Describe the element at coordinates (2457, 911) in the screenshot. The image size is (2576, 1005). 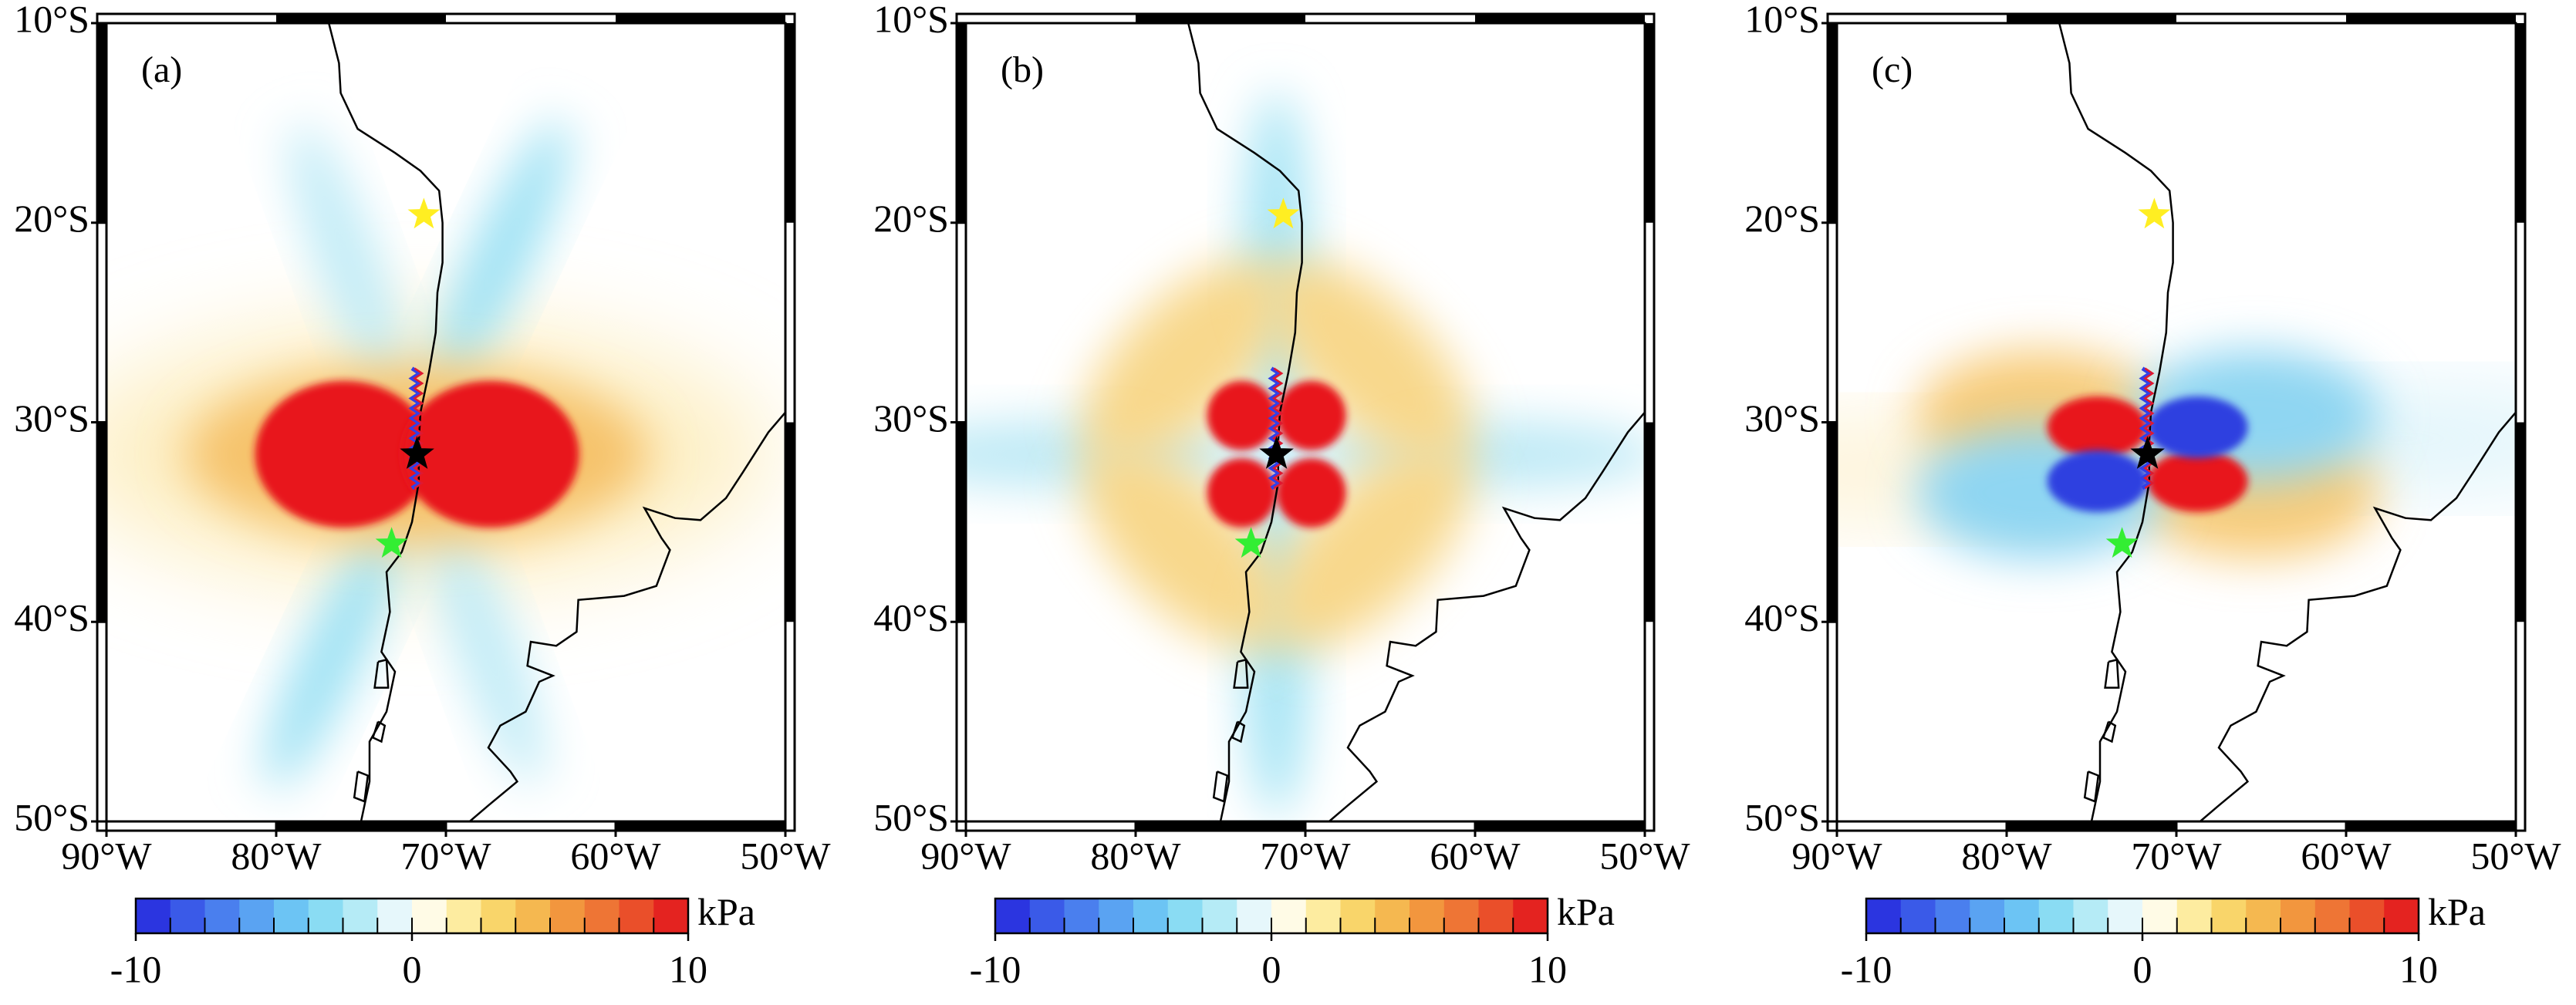
I see `colorbar-unit: kPa` at that location.